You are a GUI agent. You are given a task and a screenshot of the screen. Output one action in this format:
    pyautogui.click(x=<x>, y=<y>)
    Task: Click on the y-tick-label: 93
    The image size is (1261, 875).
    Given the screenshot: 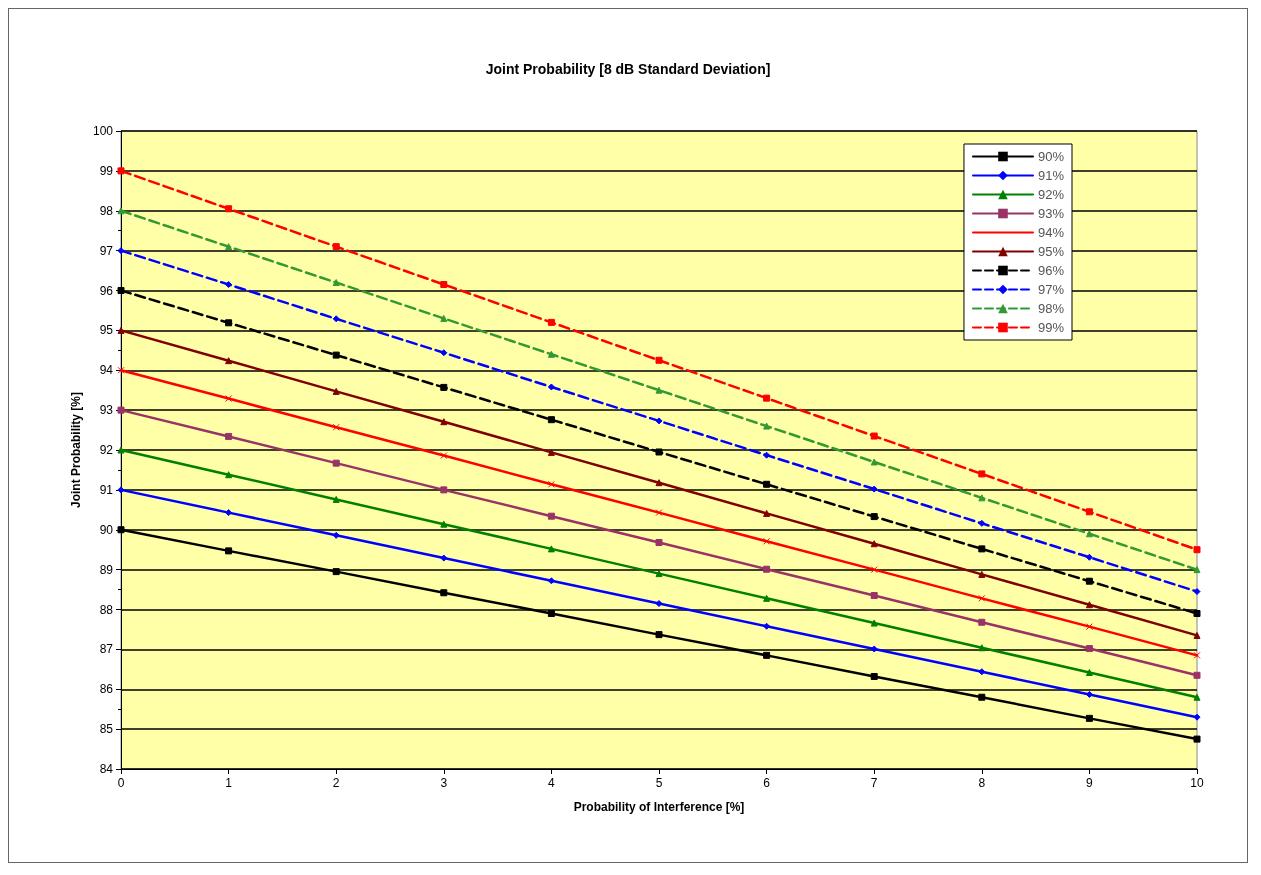 What is the action you would take?
    pyautogui.click(x=106, y=410)
    